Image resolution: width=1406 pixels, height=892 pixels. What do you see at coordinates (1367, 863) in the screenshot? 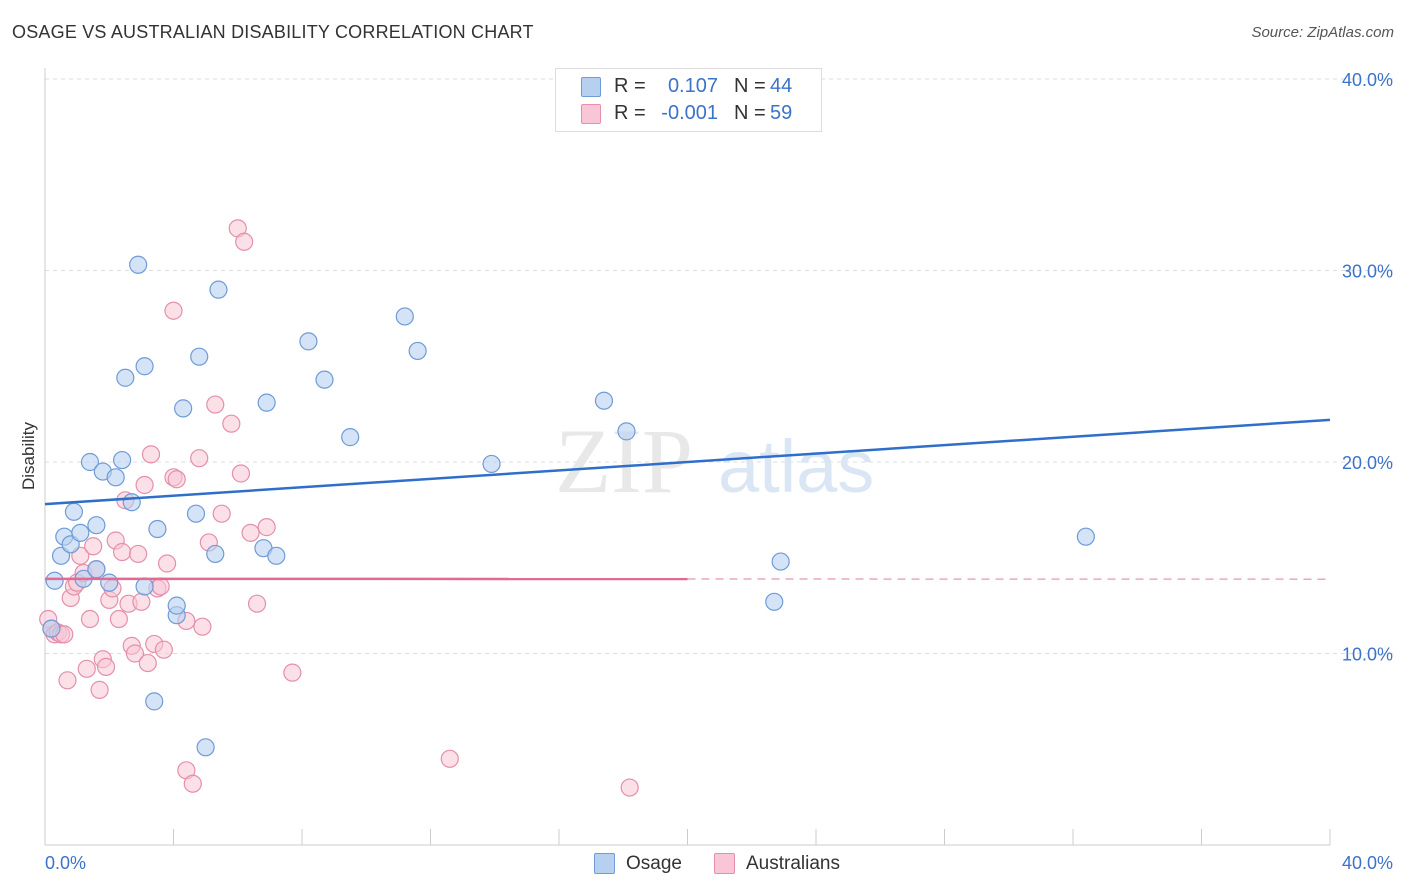
I see `x-tick-label-max: 40.0%` at bounding box center [1367, 863].